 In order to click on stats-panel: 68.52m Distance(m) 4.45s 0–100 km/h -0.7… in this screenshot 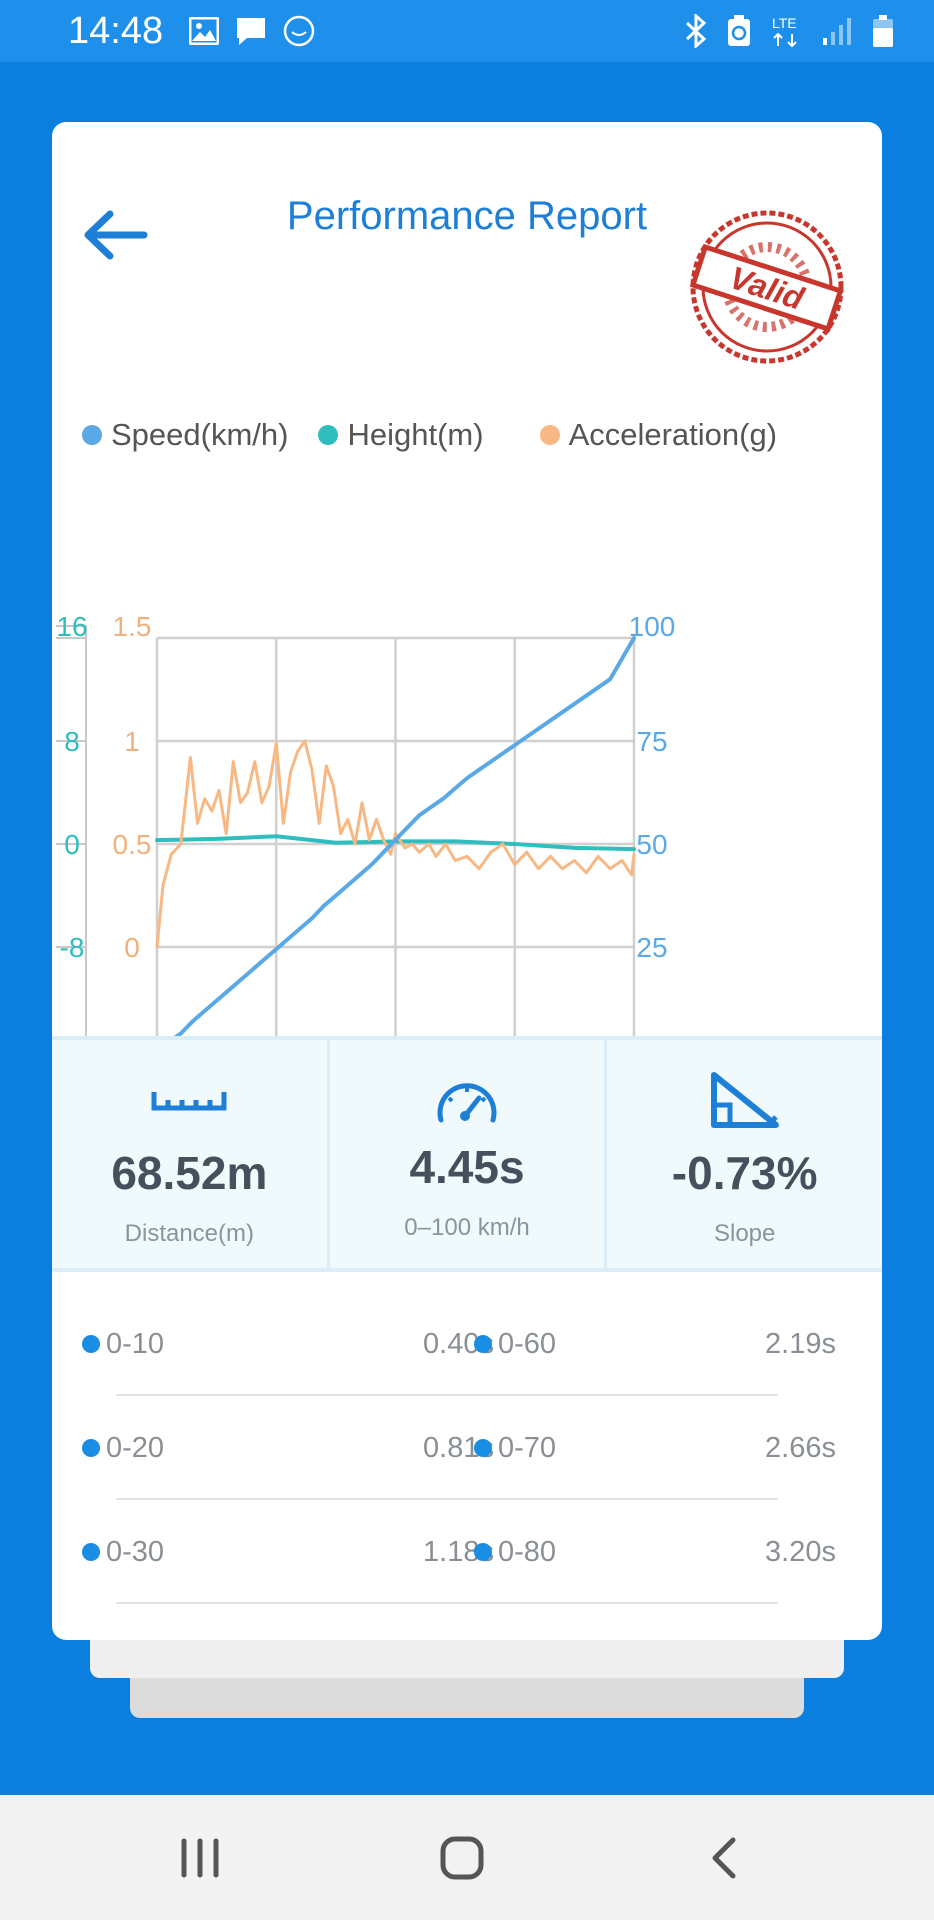, I will do `click(467, 1154)`.